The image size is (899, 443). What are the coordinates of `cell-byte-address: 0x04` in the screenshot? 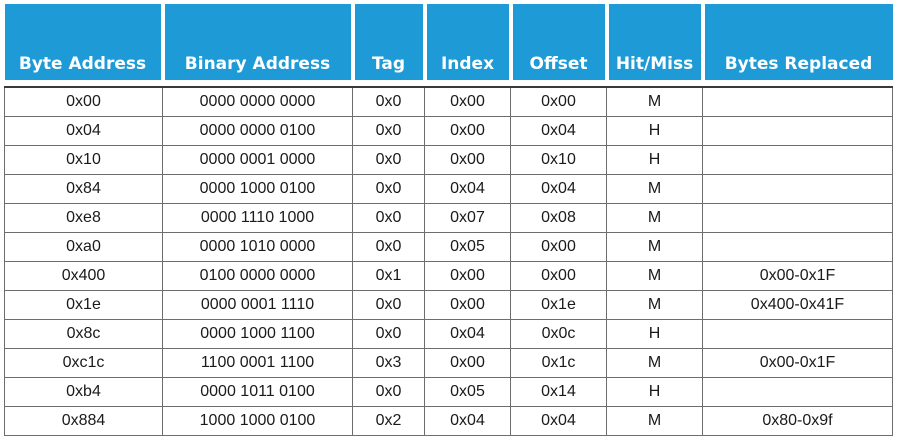 It's located at (83, 131).